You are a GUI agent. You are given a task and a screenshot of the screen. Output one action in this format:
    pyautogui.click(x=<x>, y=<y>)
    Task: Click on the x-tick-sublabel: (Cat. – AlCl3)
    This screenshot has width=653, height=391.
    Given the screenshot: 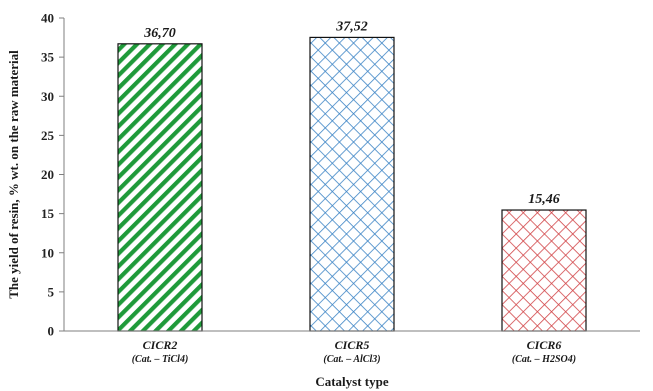 What is the action you would take?
    pyautogui.click(x=351, y=359)
    